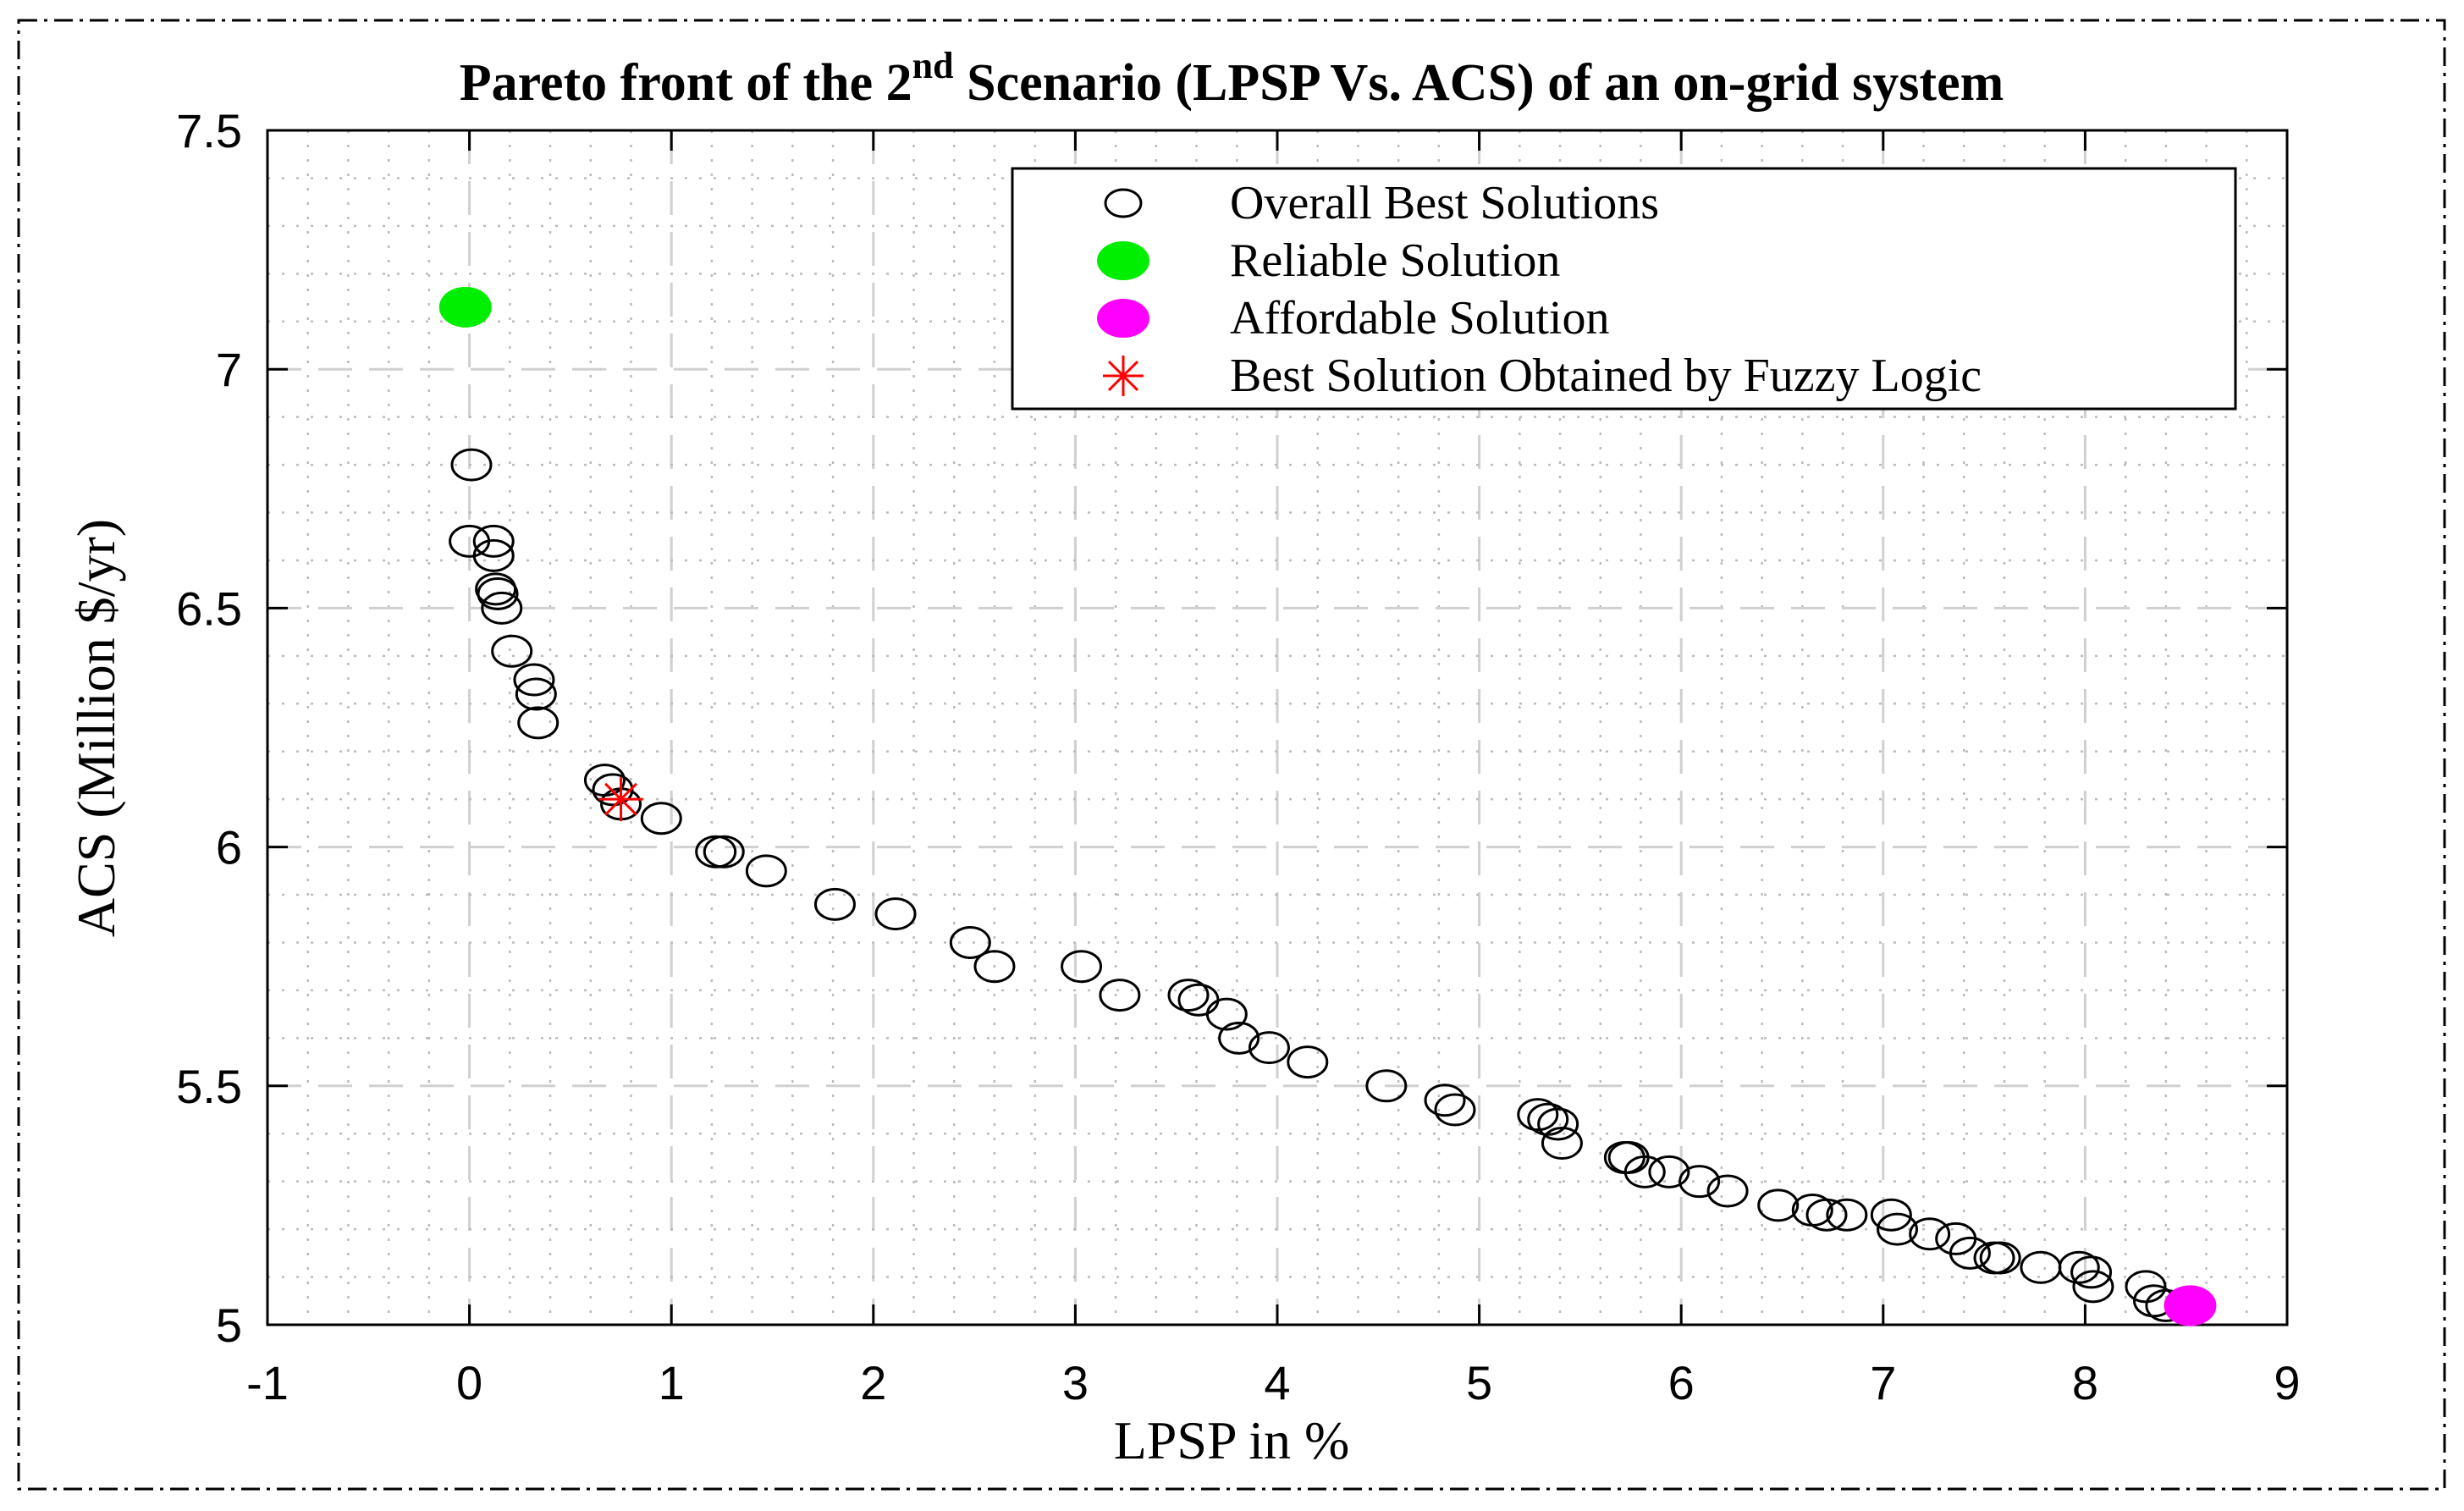  What do you see at coordinates (2085, 1382) in the screenshot?
I see `x-tick-label: 8` at bounding box center [2085, 1382].